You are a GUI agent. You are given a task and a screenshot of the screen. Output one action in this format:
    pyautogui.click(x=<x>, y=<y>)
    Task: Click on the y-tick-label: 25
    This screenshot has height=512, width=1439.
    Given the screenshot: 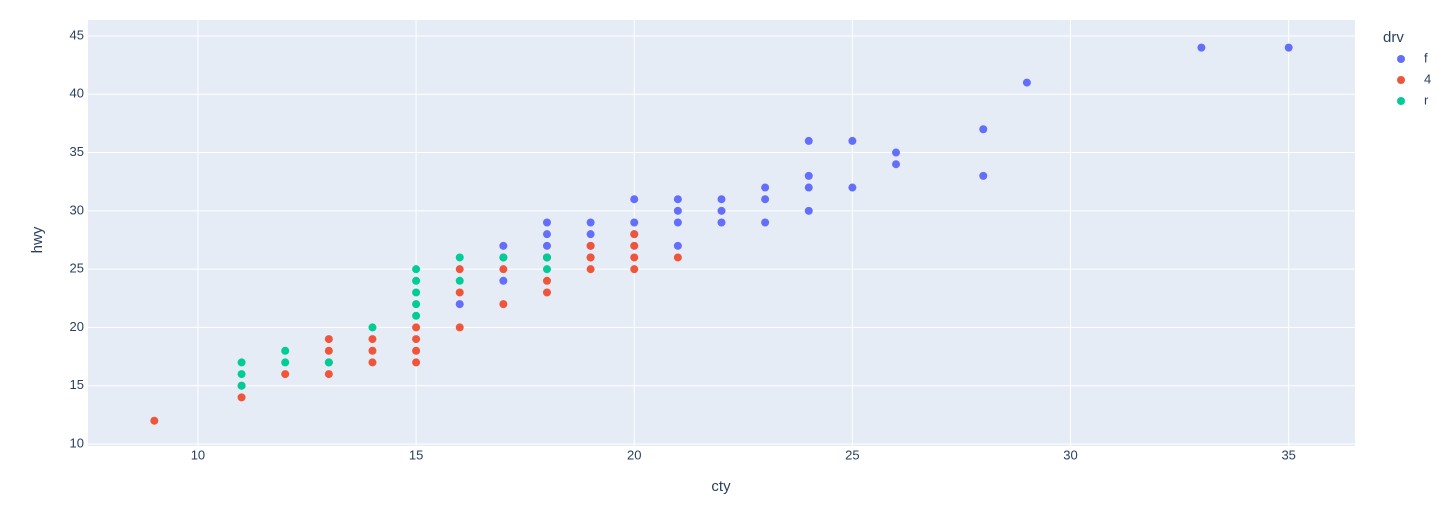 What is the action you would take?
    pyautogui.click(x=77, y=268)
    